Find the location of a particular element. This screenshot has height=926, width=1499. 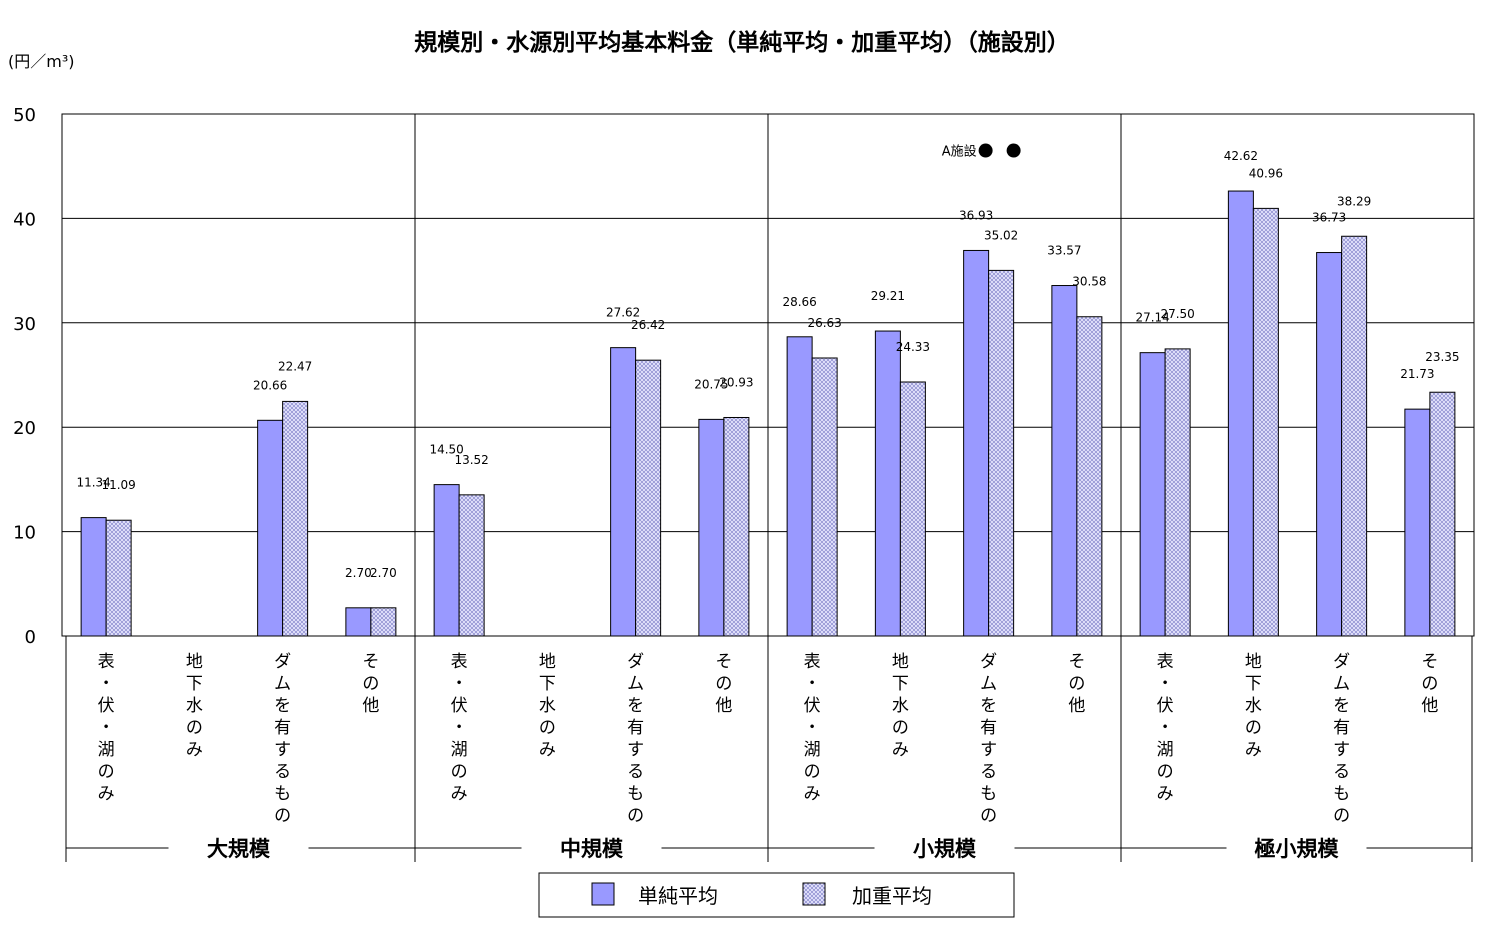

y-tick-label: 20 is located at coordinates (24, 428).